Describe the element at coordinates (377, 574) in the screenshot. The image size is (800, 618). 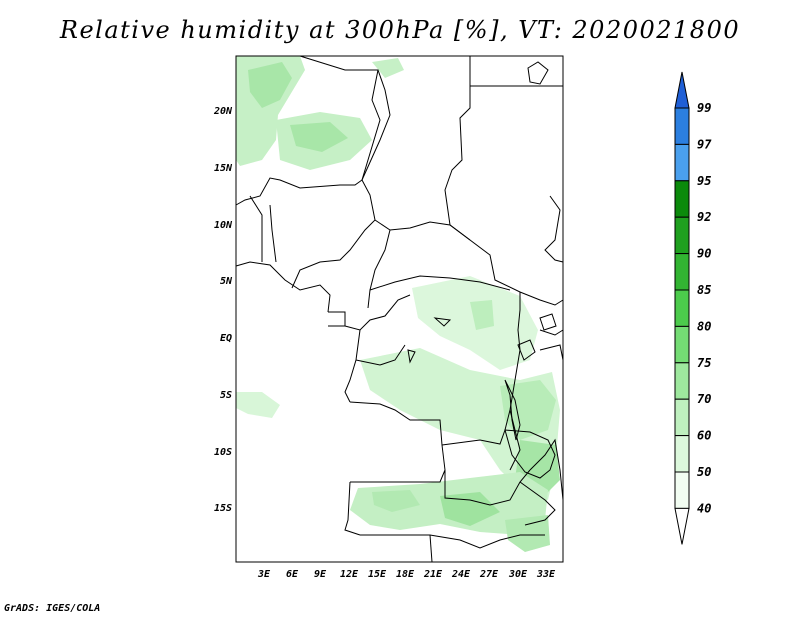
I see `lon-label: 15E` at that location.